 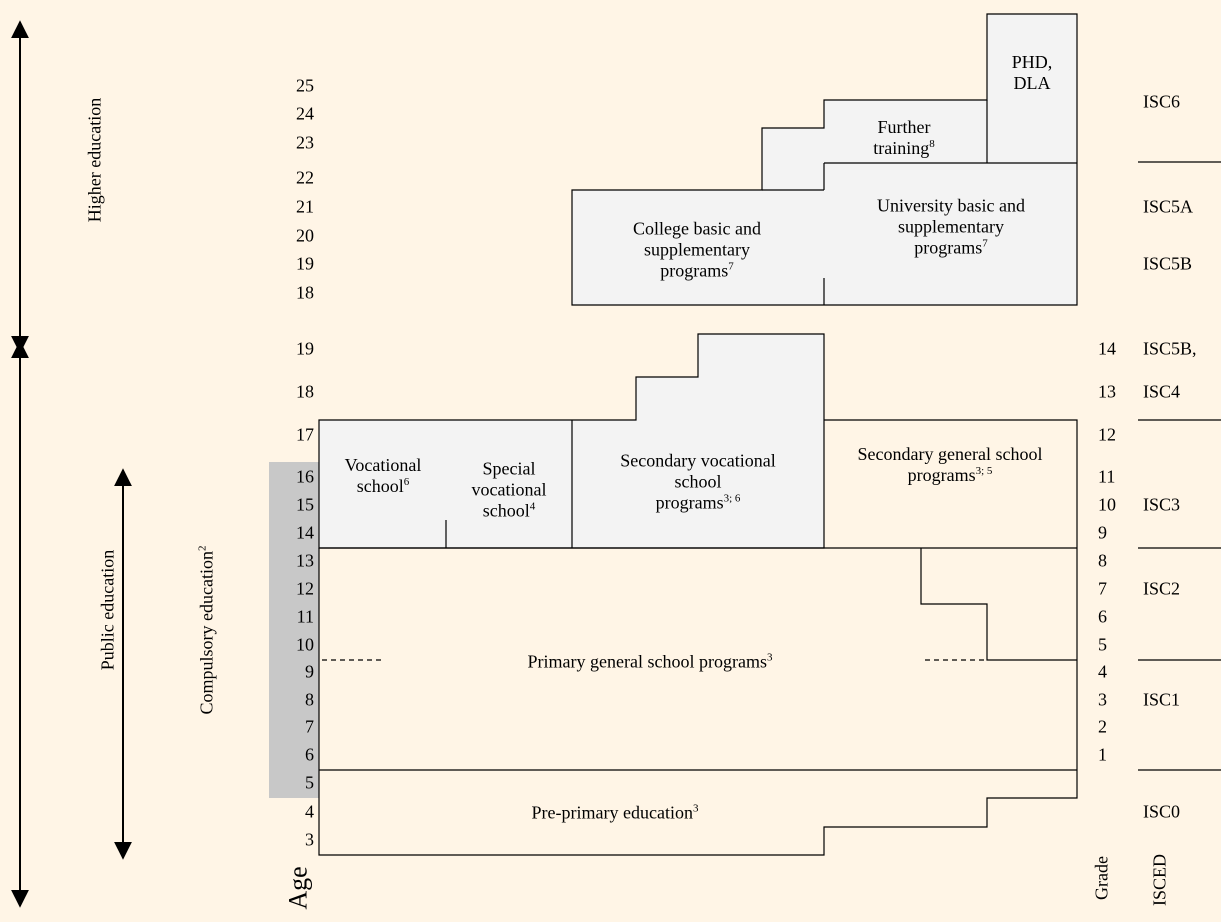 What do you see at coordinates (305, 206) in the screenshot?
I see `age-label: 21` at bounding box center [305, 206].